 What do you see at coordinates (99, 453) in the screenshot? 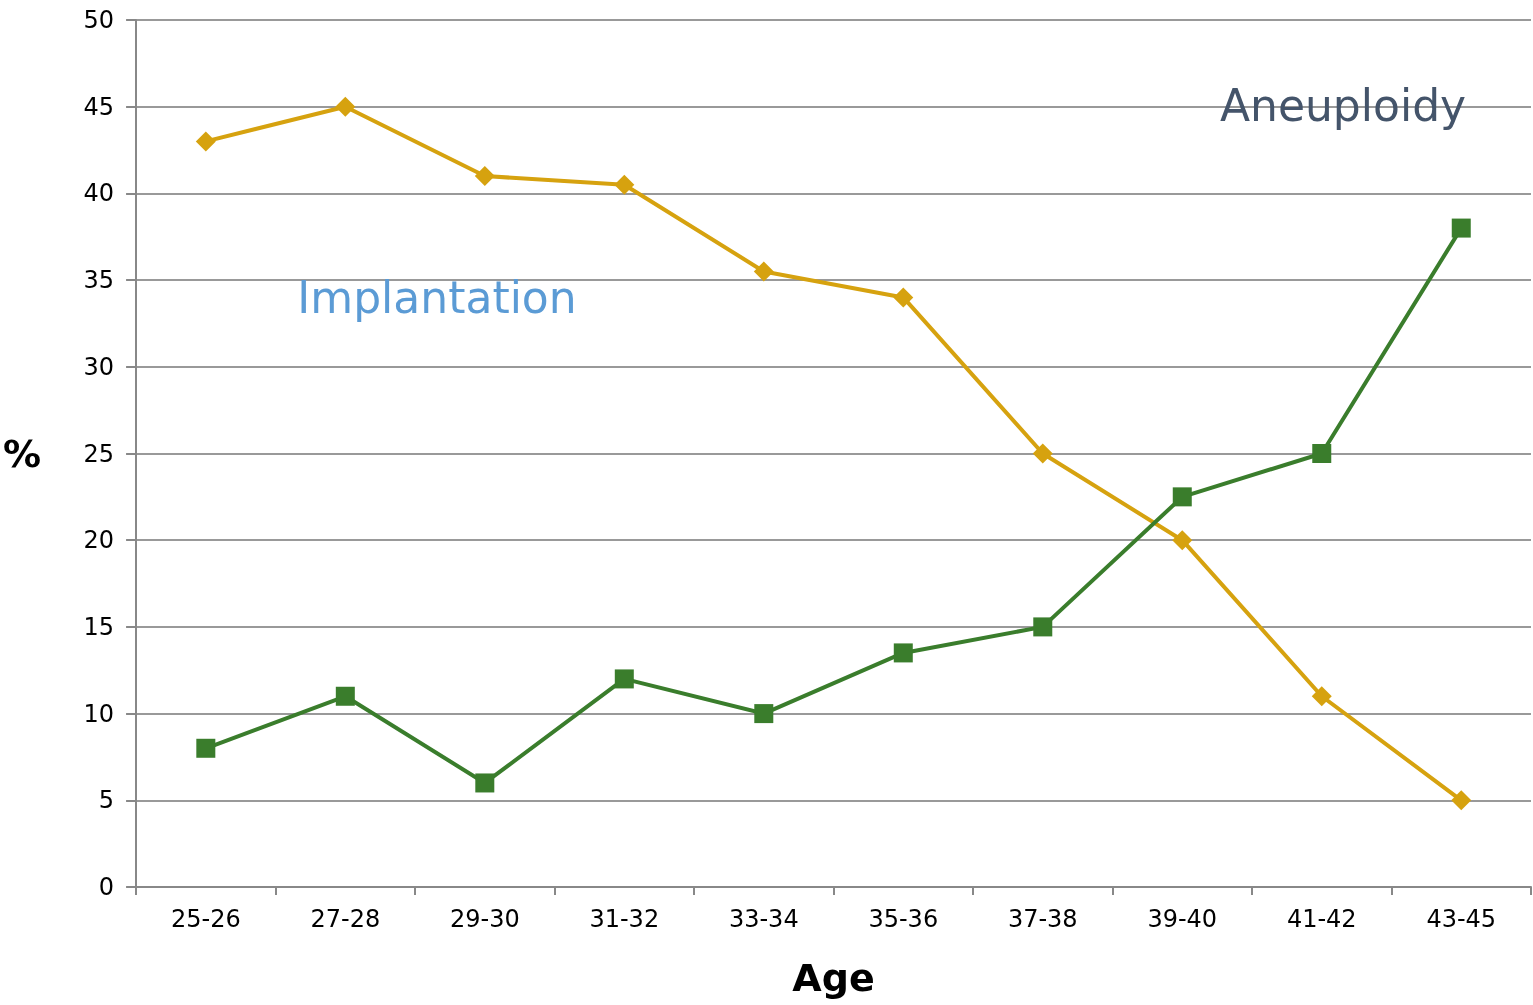
I see `y-tick-label: 25` at bounding box center [99, 453].